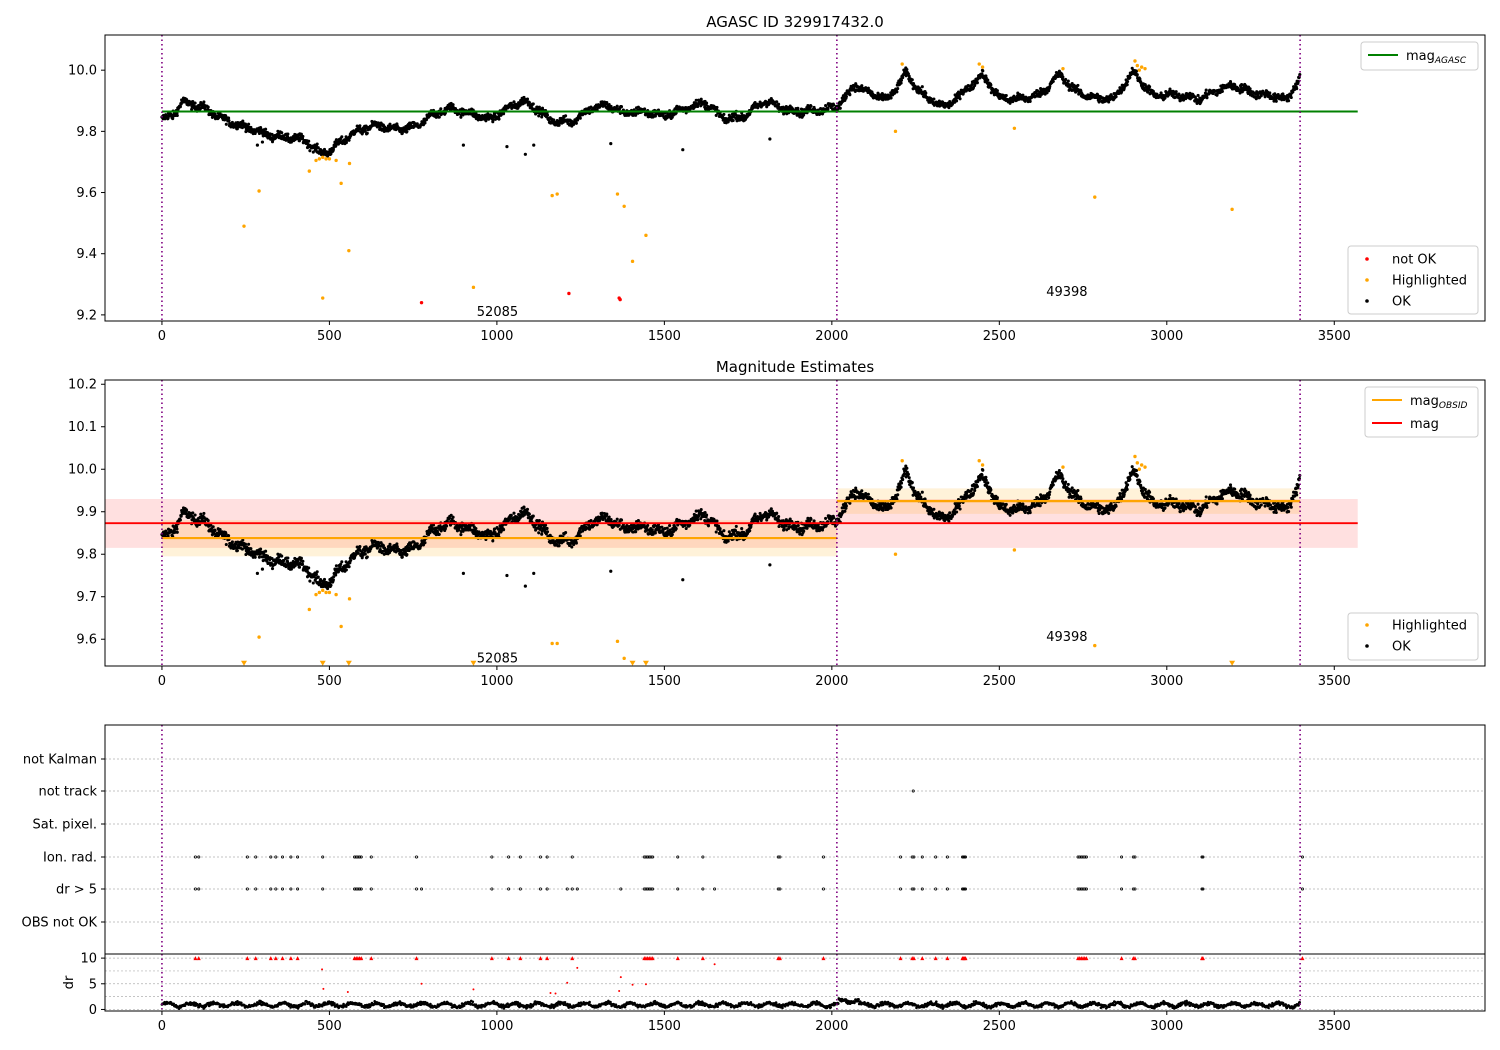  Describe the element at coordinates (496, 336) in the screenshot. I see `x-tick-label: 1000` at that location.